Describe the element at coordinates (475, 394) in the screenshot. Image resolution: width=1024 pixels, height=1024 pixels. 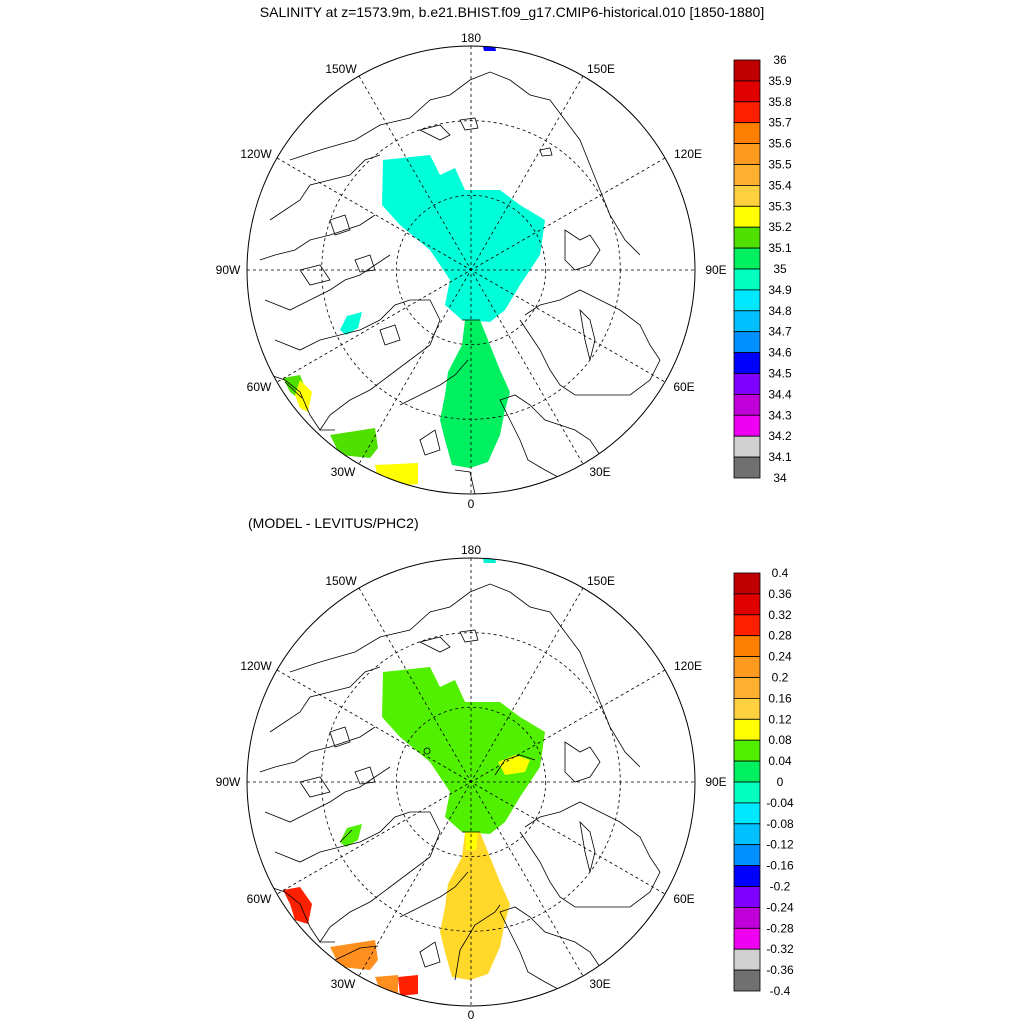
I see `atlantic-basin-fill` at that location.